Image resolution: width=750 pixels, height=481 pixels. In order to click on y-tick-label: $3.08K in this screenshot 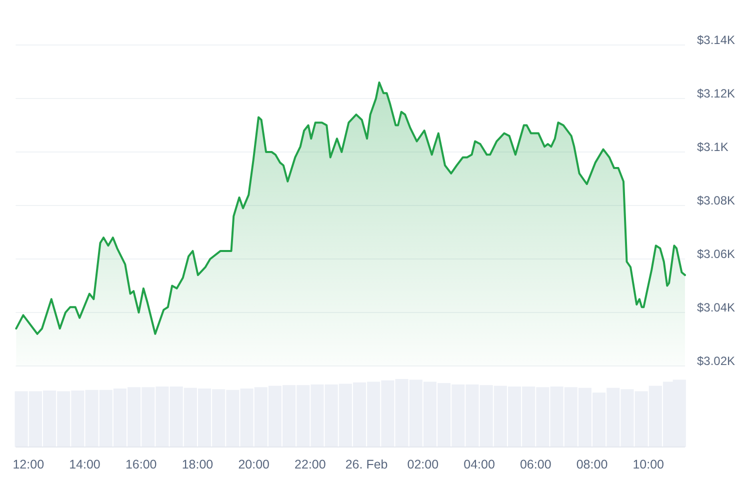, I will do `click(716, 201)`.